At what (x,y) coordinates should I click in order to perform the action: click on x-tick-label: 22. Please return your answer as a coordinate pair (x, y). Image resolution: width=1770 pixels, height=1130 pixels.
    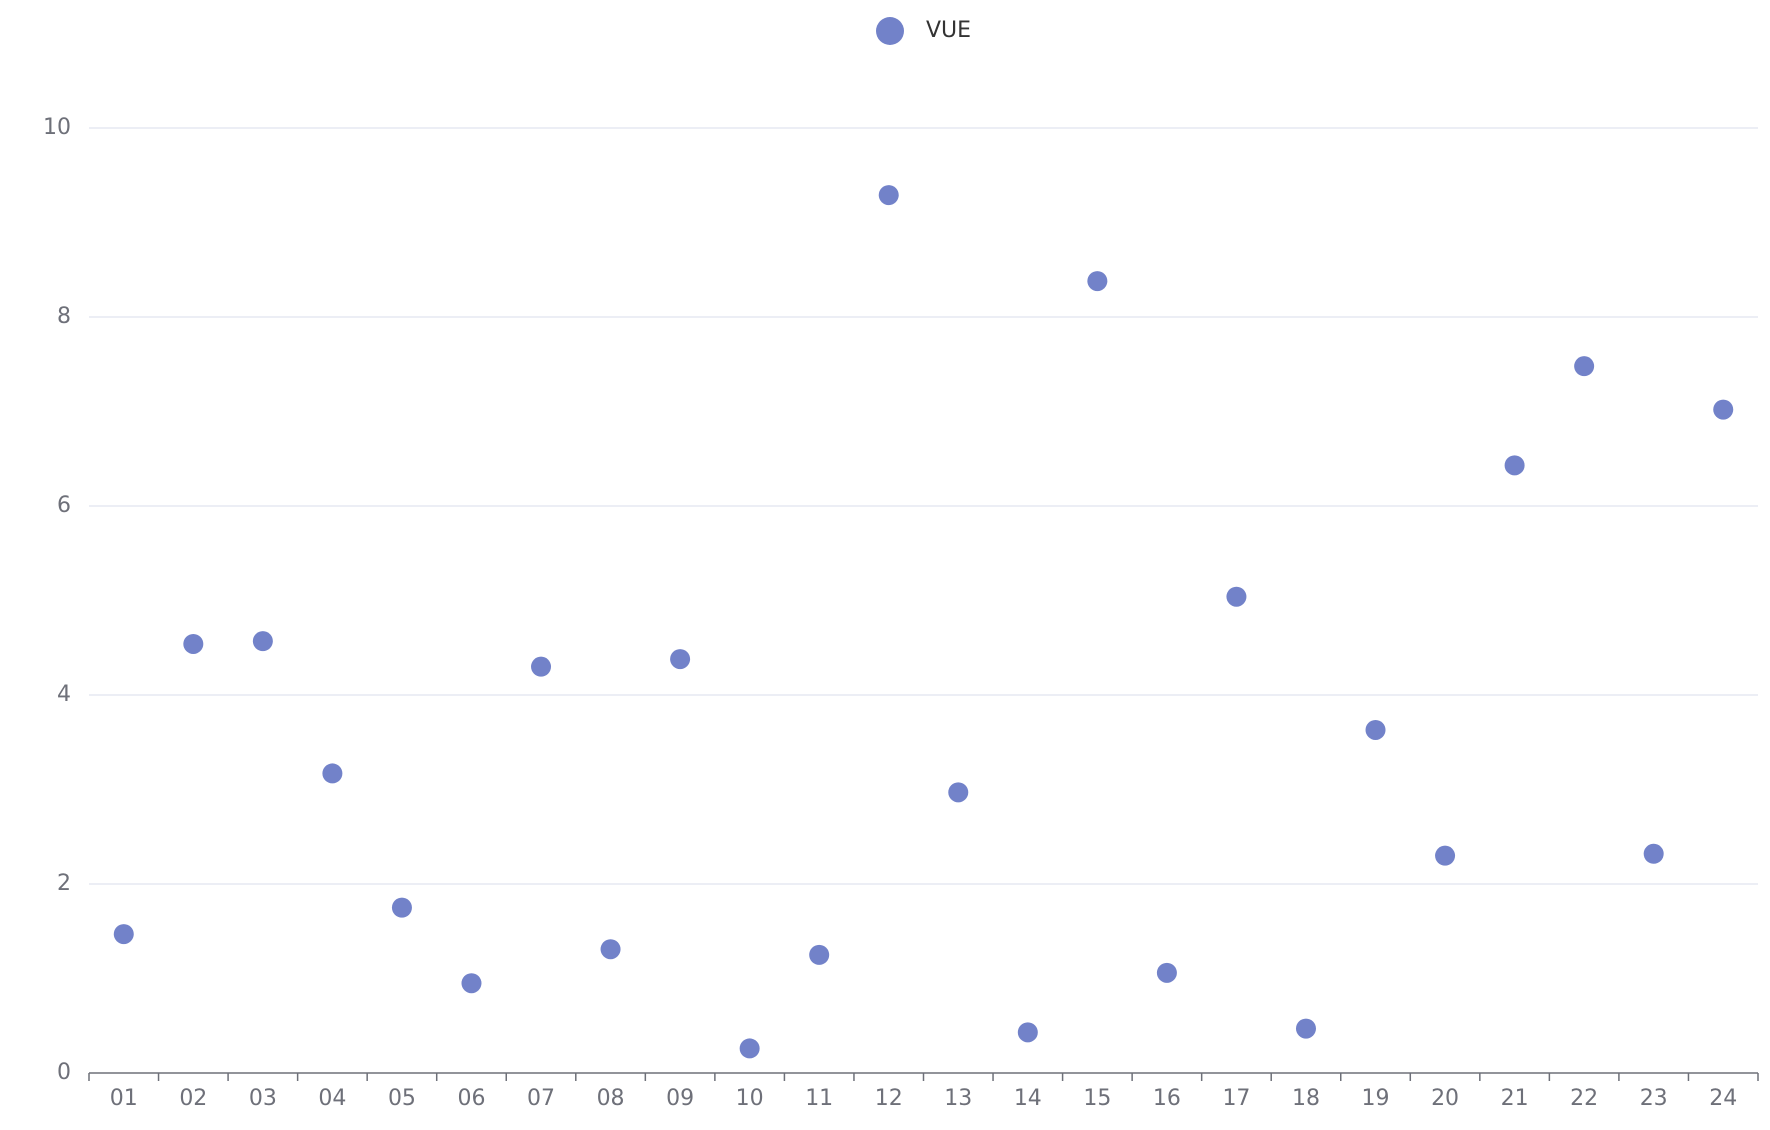
    Looking at the image, I should click on (1584, 1098).